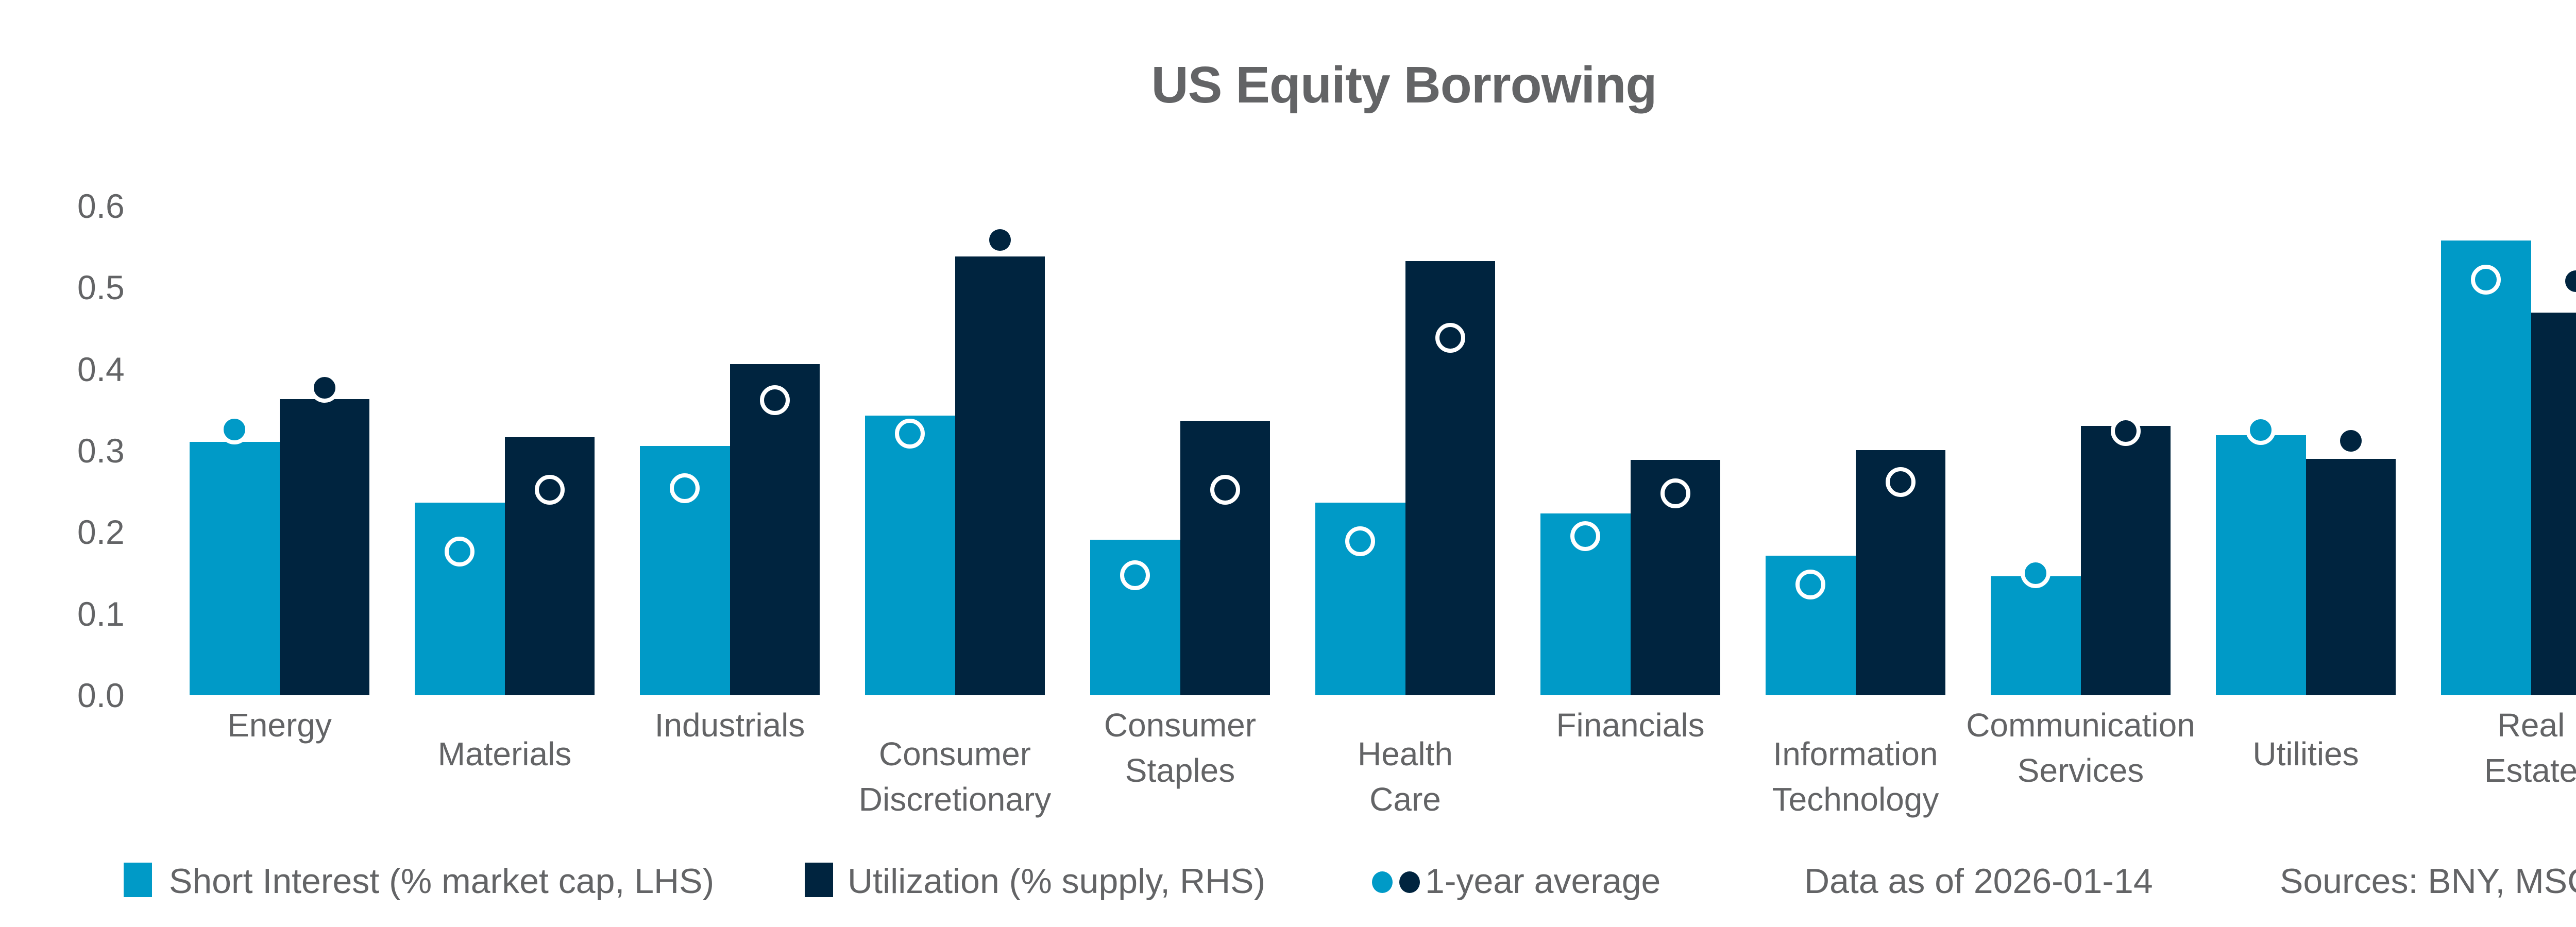  What do you see at coordinates (2530, 748) in the screenshot?
I see `x-axis-label: Real Estate` at bounding box center [2530, 748].